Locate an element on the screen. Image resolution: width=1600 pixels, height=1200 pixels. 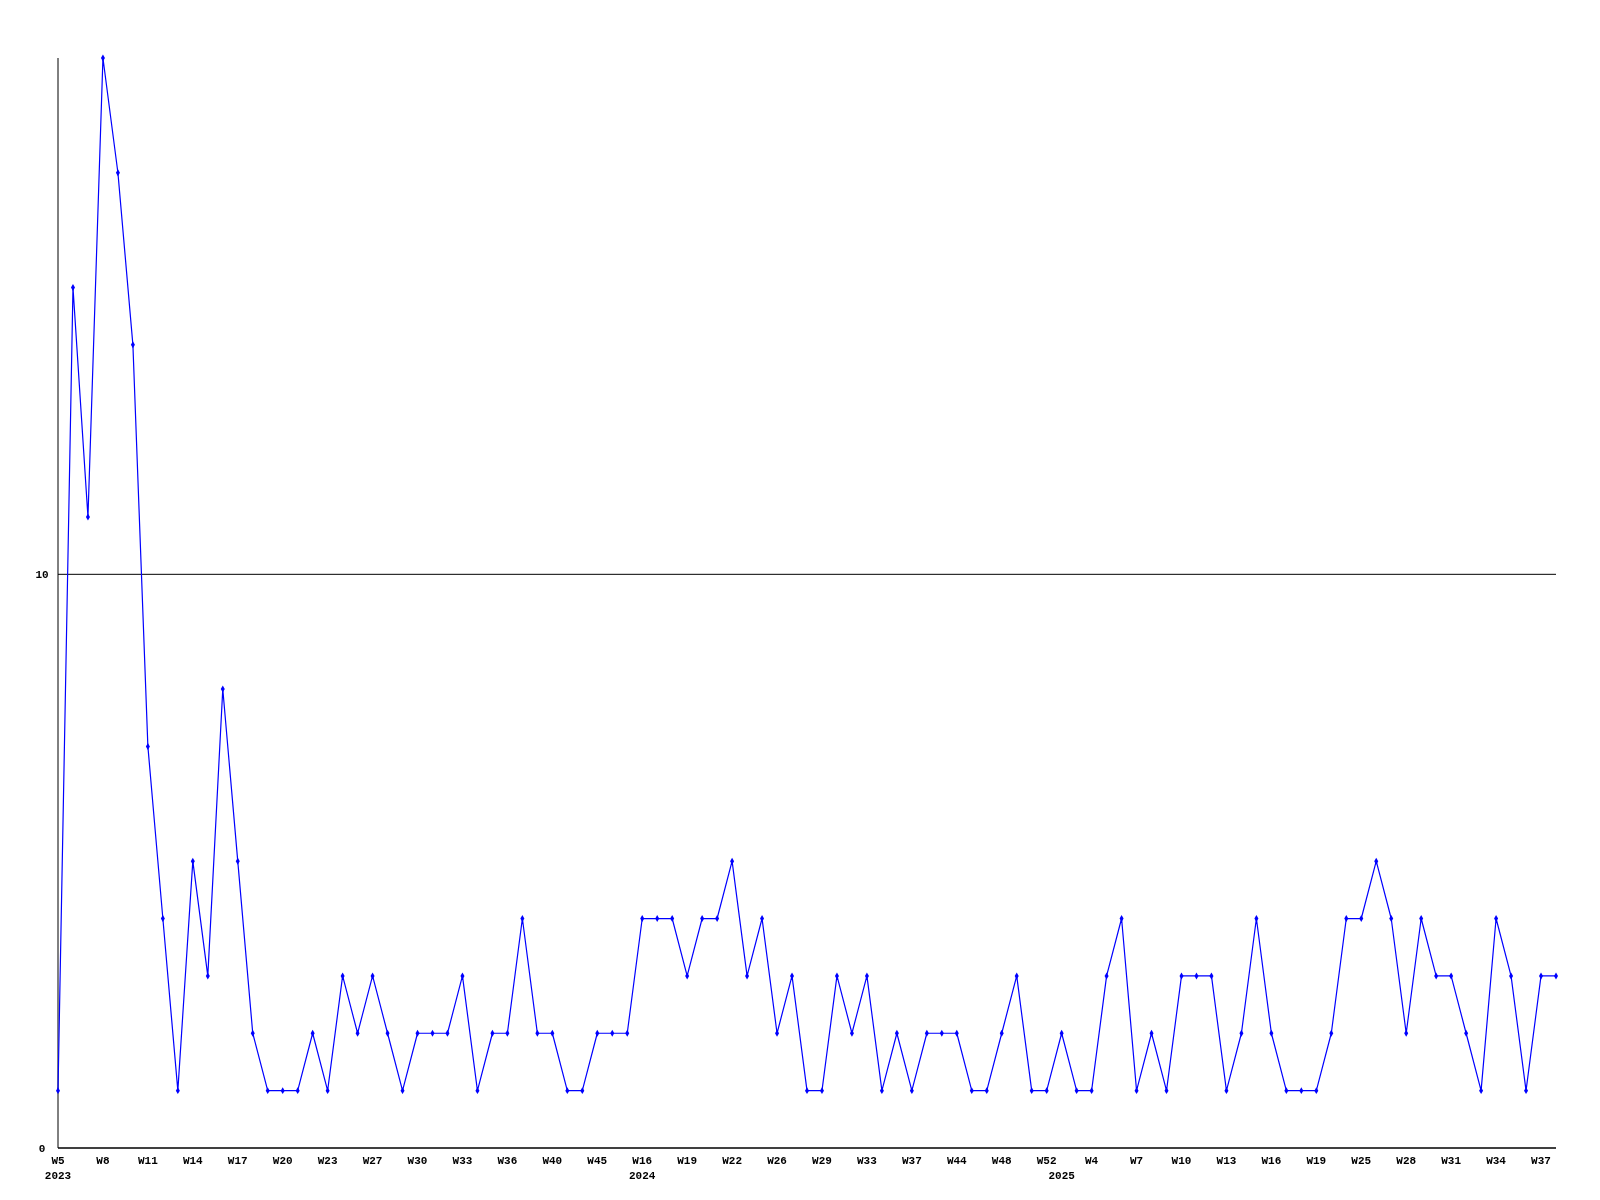
x-tick-label: W20 is located at coordinates (282, 1161).